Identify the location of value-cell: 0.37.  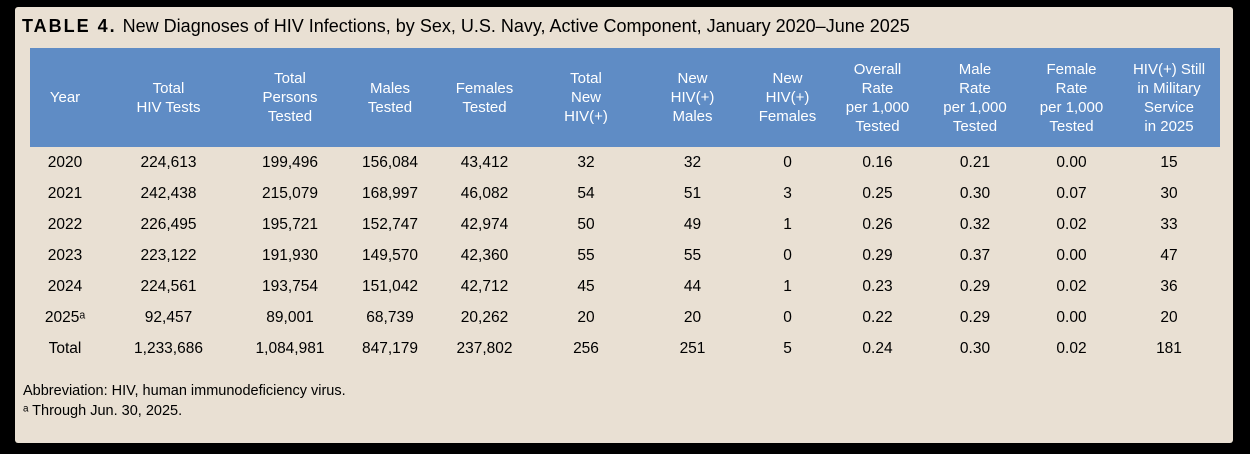
(975, 255).